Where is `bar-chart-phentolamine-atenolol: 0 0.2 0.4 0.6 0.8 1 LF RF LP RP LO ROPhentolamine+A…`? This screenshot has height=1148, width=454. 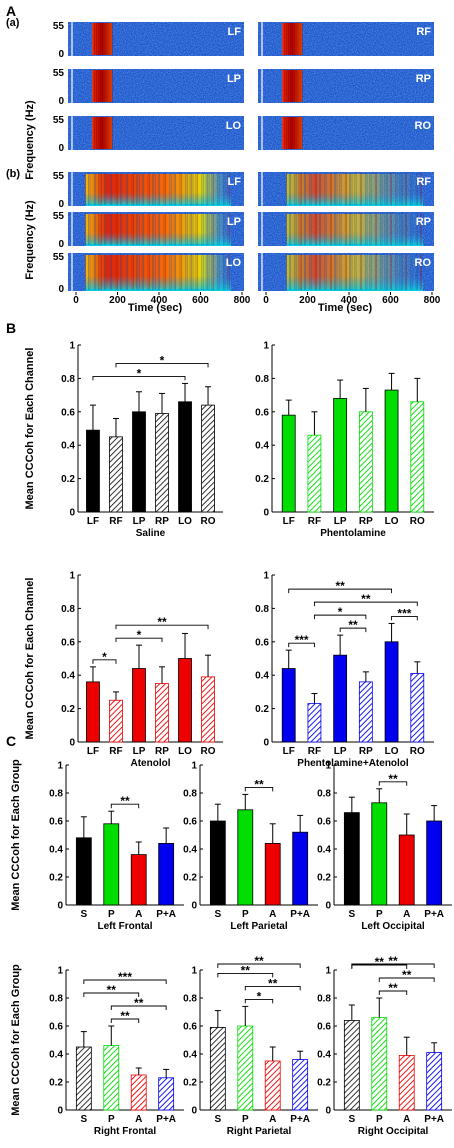
bar-chart-phentolamine-atenolol: 0 0.2 0.4 0.6 0.8 1 LF RF LP RP LO ROPhentolamine+A… is located at coordinates (344, 670).